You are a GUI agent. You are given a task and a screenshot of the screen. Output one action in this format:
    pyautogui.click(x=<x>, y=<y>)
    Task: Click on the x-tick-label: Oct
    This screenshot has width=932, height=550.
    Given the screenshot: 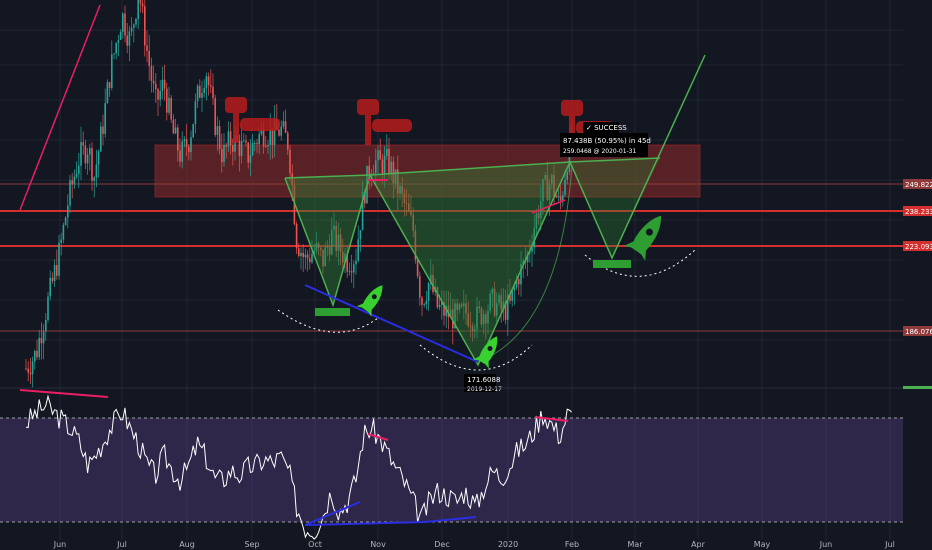 What is the action you would take?
    pyautogui.click(x=315, y=544)
    